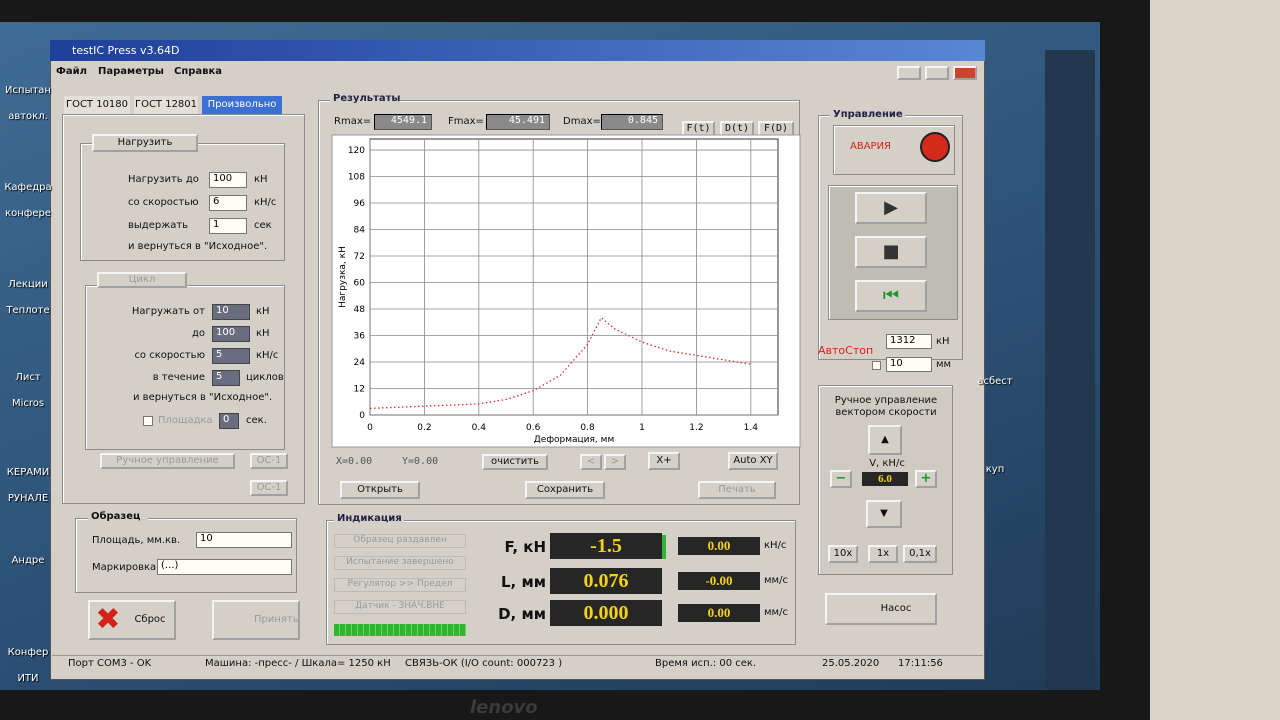 The image size is (1280, 720). What do you see at coordinates (267, 355) in the screenshot?
I see `cycle-unit: кН/с` at bounding box center [267, 355].